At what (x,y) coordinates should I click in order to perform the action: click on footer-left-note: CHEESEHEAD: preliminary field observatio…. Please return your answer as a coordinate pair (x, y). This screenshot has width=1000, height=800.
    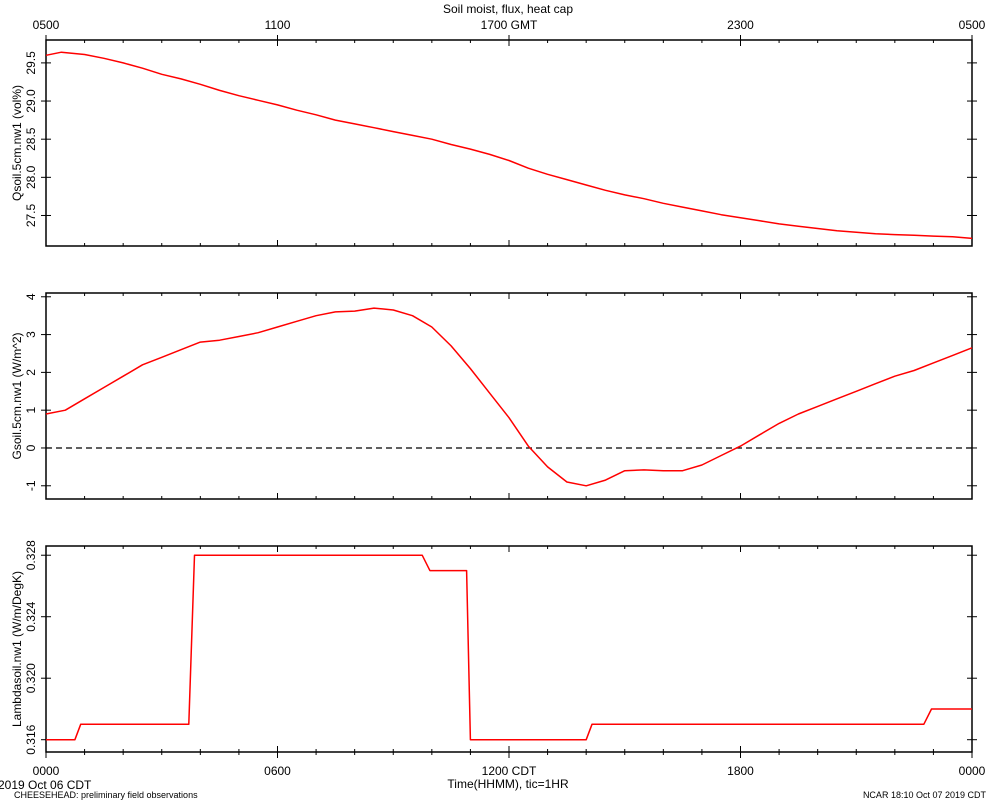
    Looking at the image, I should click on (106, 795).